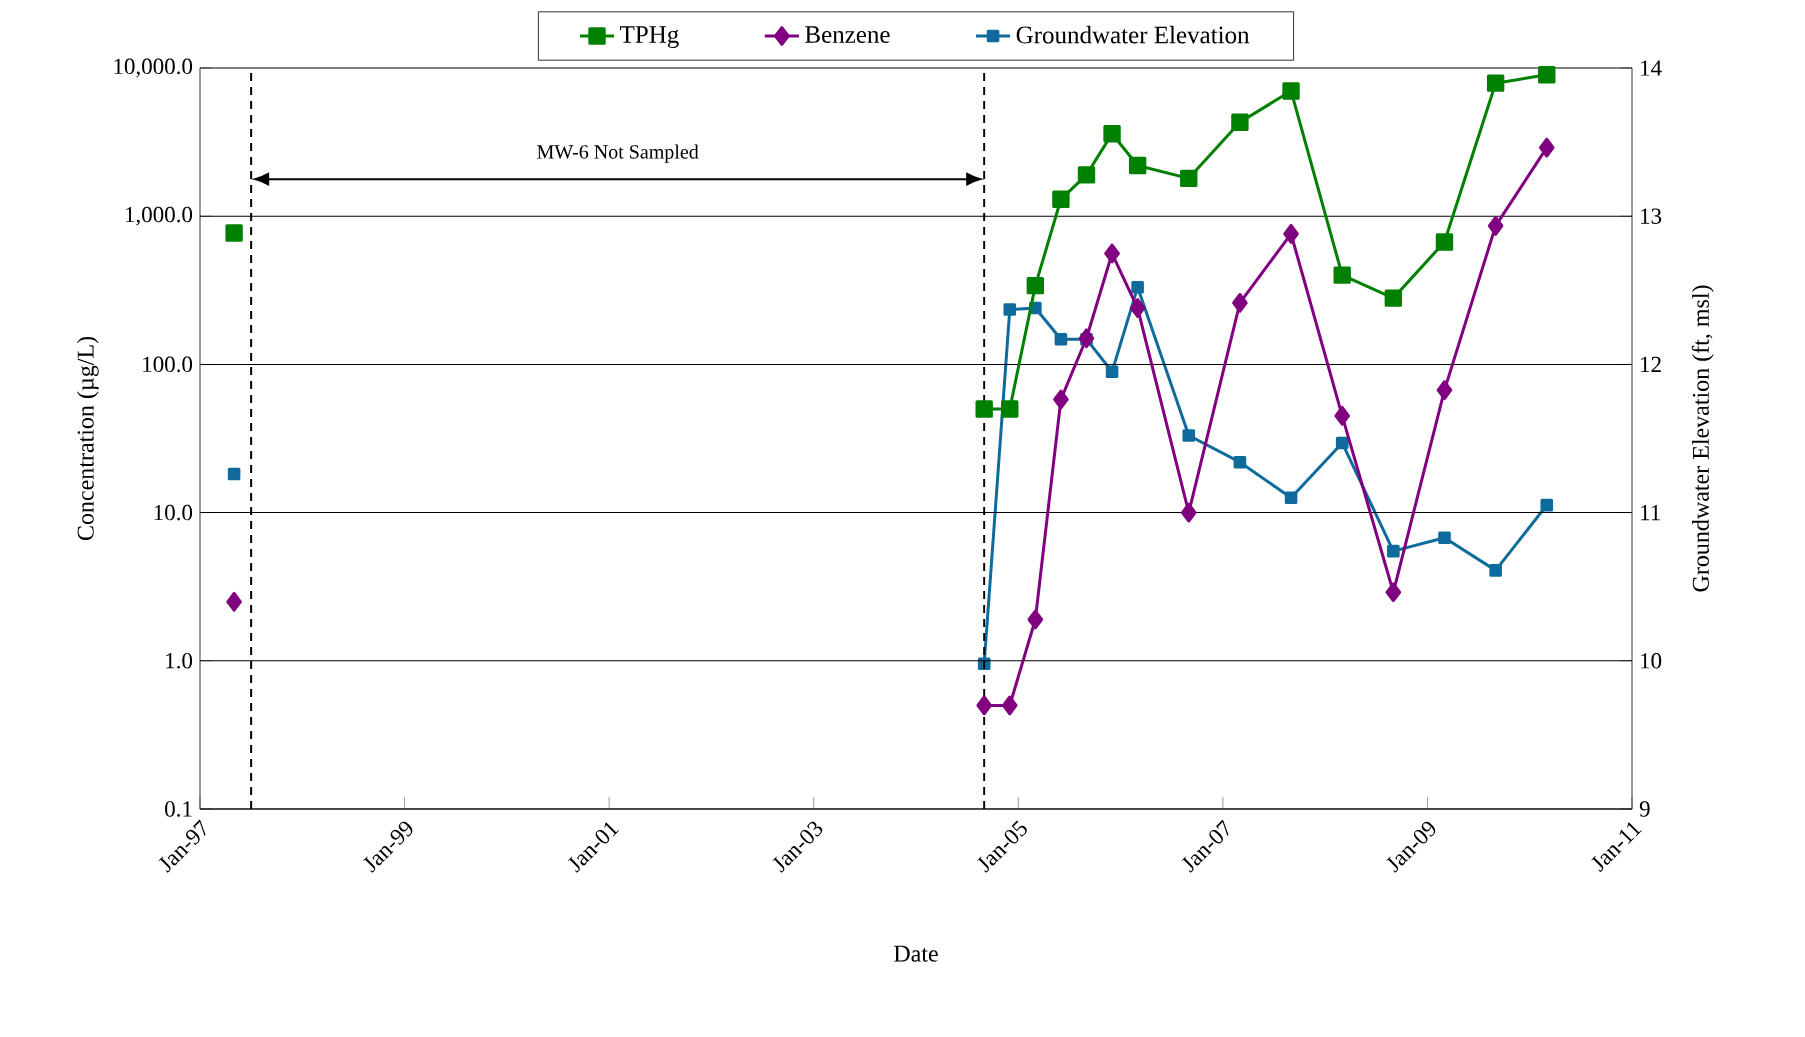 This screenshot has height=1037, width=1805. What do you see at coordinates (916, 953) in the screenshot?
I see `x-axis-title: Date` at bounding box center [916, 953].